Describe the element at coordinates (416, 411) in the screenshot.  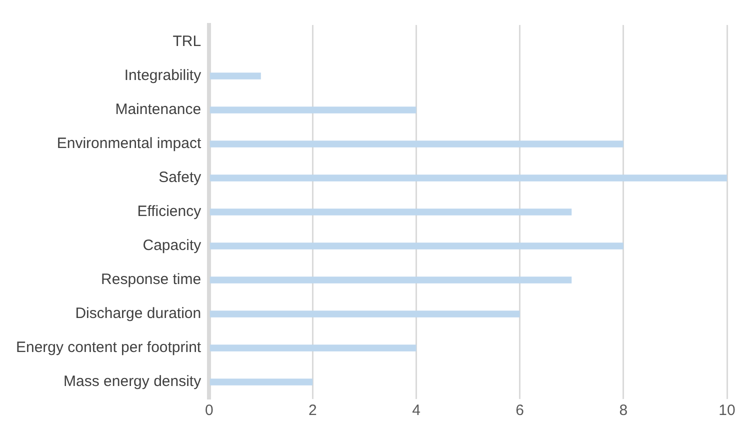
I see `x-tick-label: 4` at that location.